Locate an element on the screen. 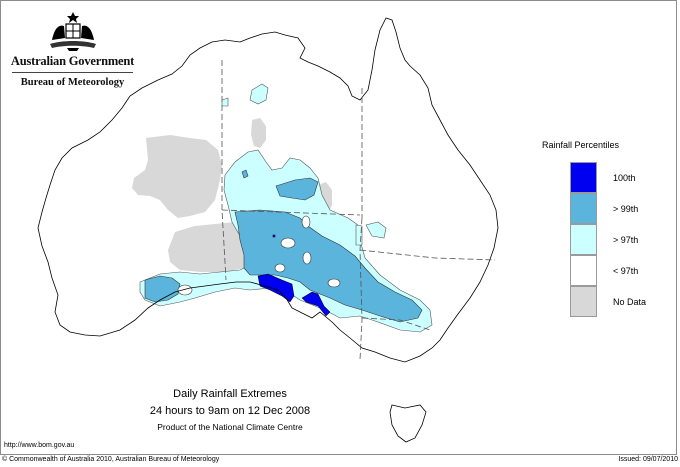  legend-label: > 97th is located at coordinates (626, 240).